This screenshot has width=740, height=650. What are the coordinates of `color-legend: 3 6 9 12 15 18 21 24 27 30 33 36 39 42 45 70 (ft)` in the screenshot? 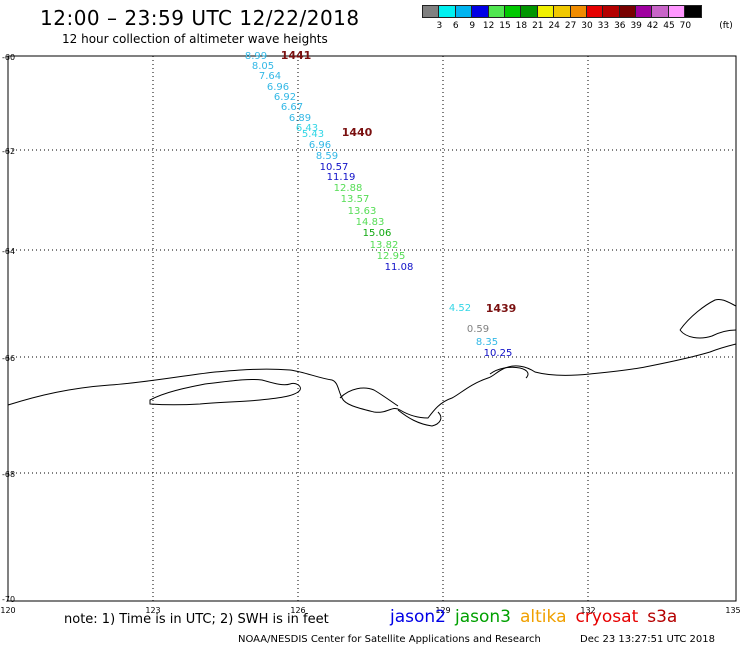 It's located at (577, 18).